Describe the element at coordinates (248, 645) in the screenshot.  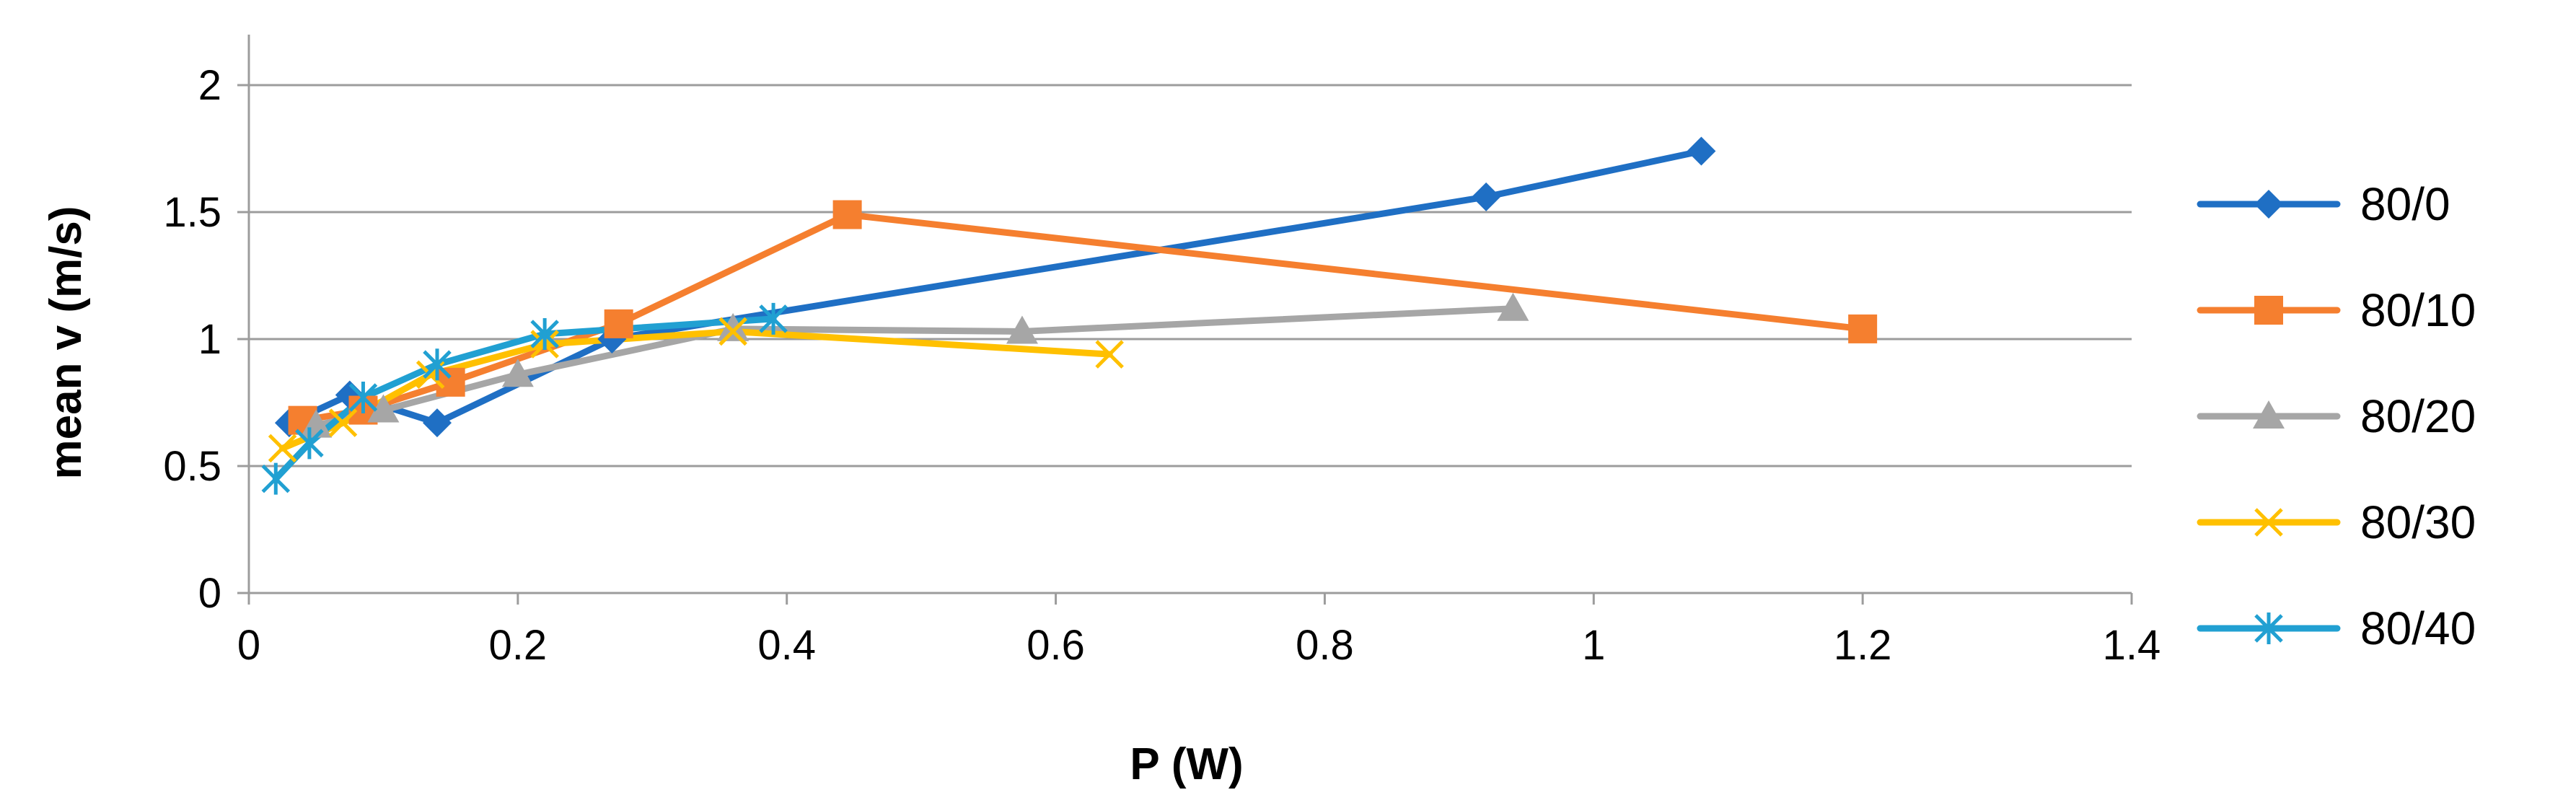
I see `x-tick-label: 0` at that location.